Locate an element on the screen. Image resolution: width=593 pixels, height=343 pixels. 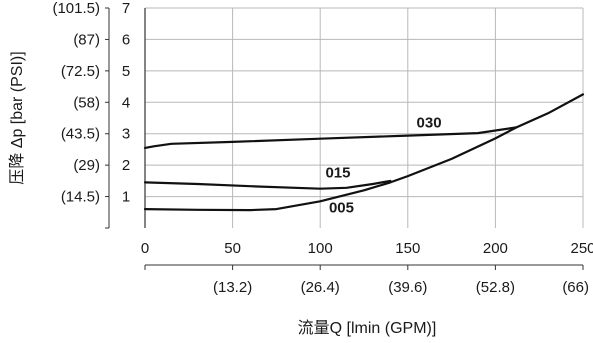
x-secondary-tick-label: (26.4) is located at coordinates (320, 287).